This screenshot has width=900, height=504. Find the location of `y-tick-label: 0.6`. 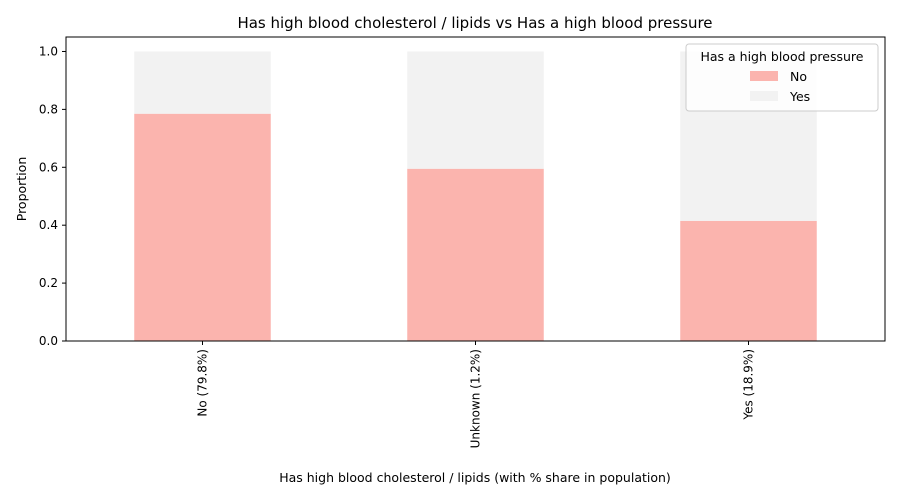

y-tick-label: 0.6 is located at coordinates (48, 167).